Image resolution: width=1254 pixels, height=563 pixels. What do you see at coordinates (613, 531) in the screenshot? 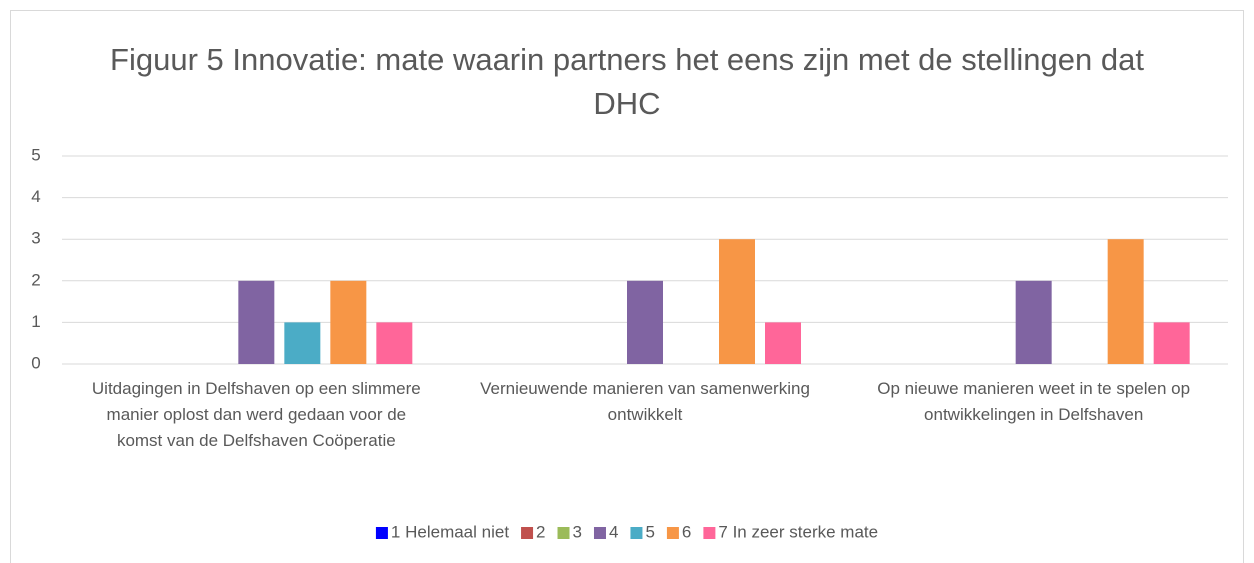
I see `legend-label: 4` at bounding box center [613, 531].